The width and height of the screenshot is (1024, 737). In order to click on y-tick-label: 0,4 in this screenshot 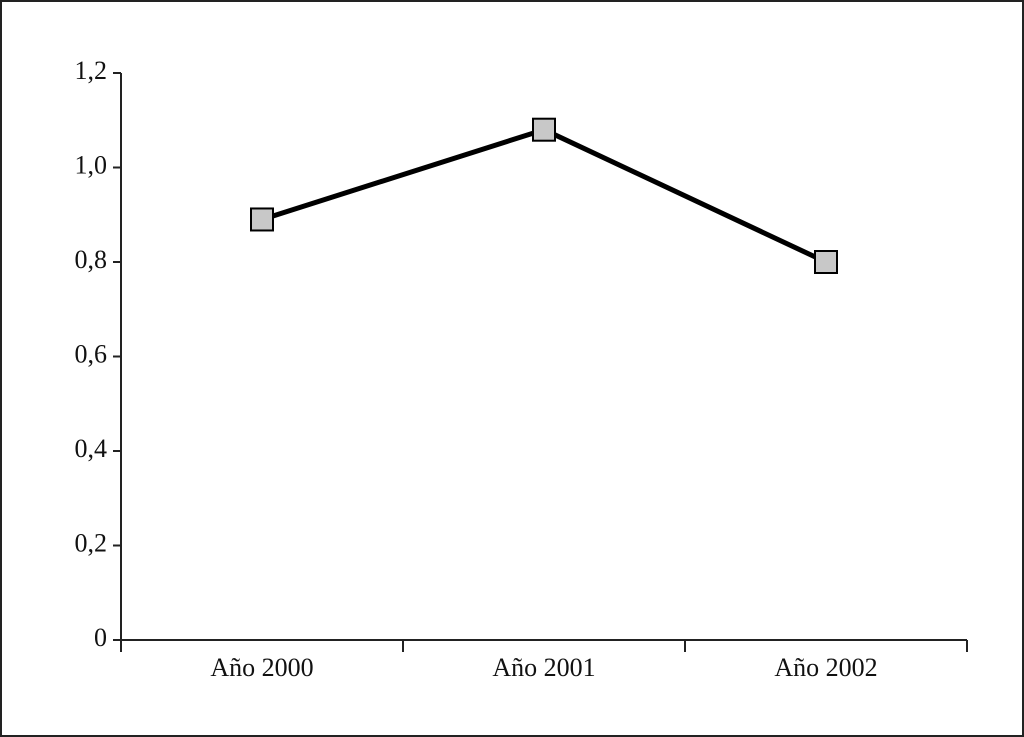, I will do `click(91, 448)`.